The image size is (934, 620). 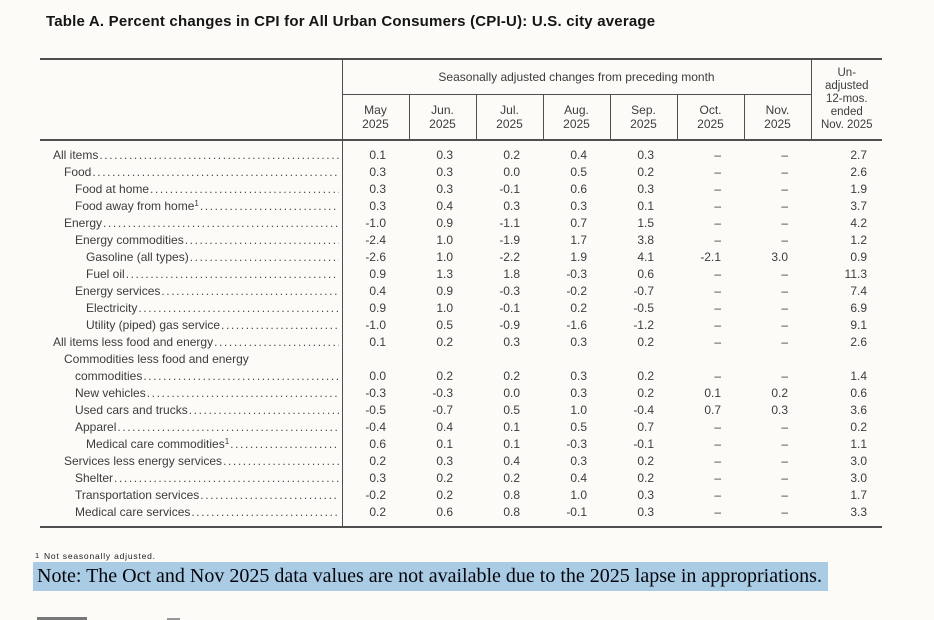 What do you see at coordinates (511, 274) in the screenshot?
I see `value-cell: 1.8` at bounding box center [511, 274].